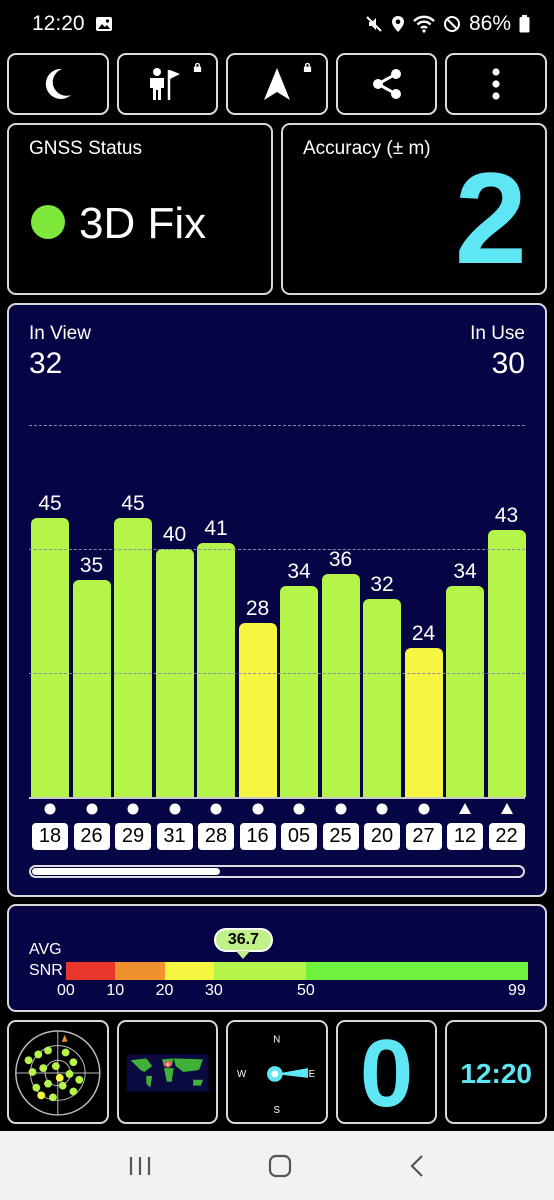 This screenshot has width=554, height=1200. Describe the element at coordinates (506, 836) in the screenshot. I see `satellite-prn-label: 22` at that location.